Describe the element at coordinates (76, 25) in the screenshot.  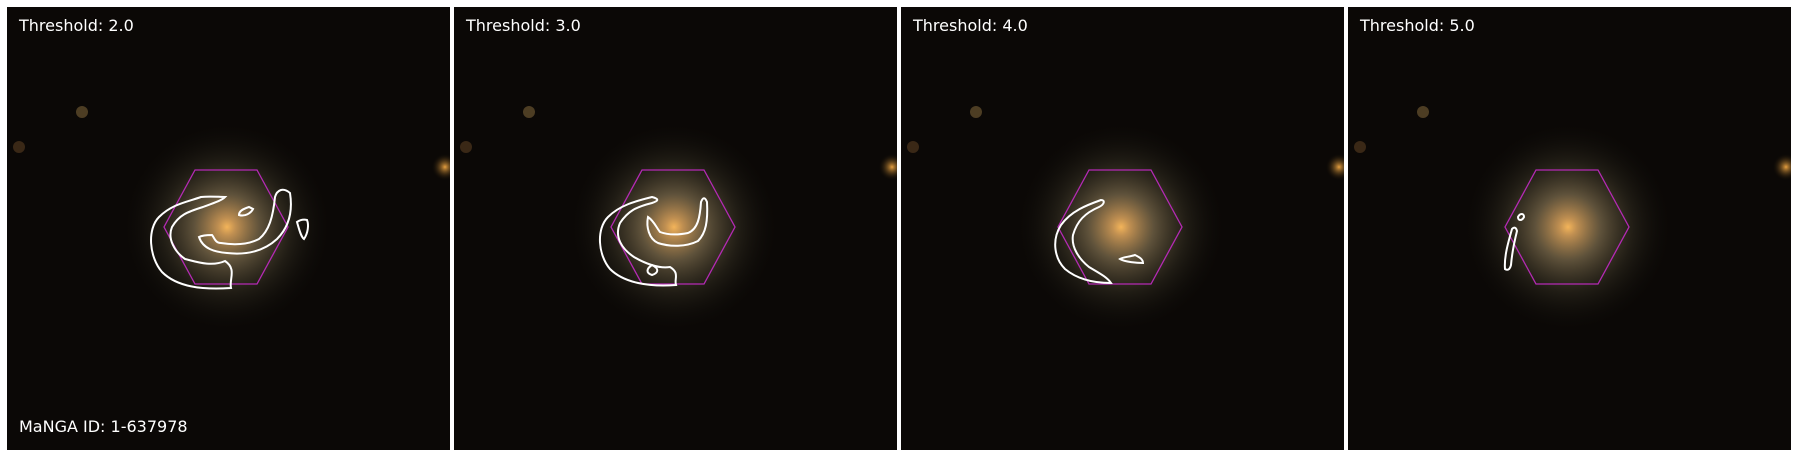
I see `threshold-label: Threshold: 2.0` at that location.